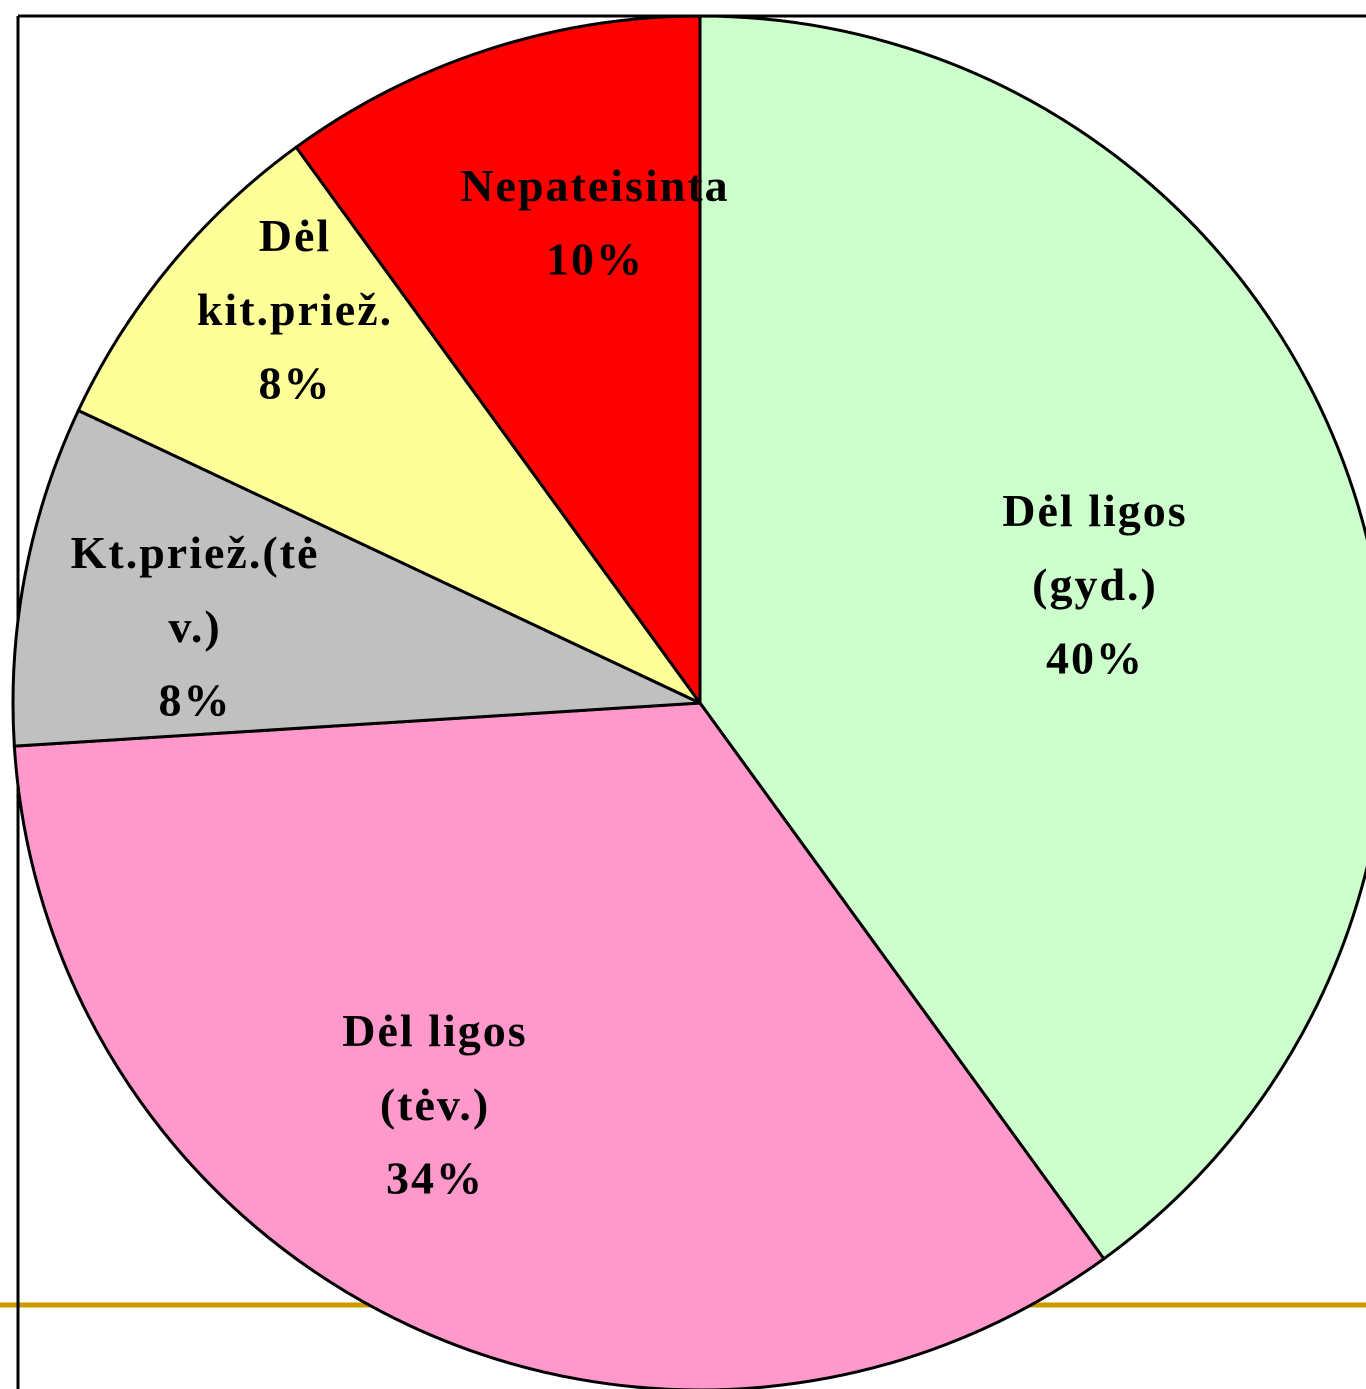 This screenshot has width=1366, height=1389. I want to click on slice-label: Nepateisinta, so click(594, 185).